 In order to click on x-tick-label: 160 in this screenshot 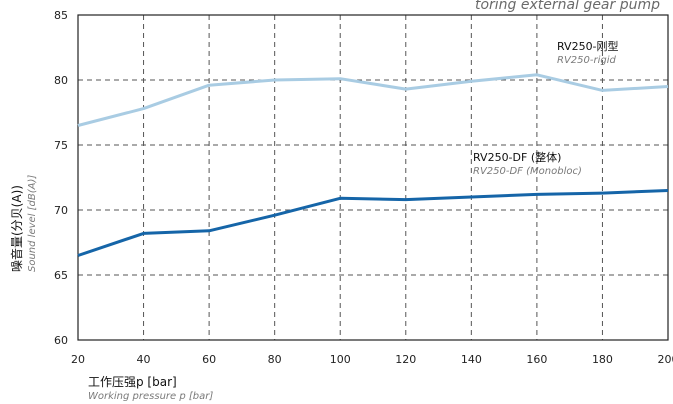, I will do `click(536, 359)`.